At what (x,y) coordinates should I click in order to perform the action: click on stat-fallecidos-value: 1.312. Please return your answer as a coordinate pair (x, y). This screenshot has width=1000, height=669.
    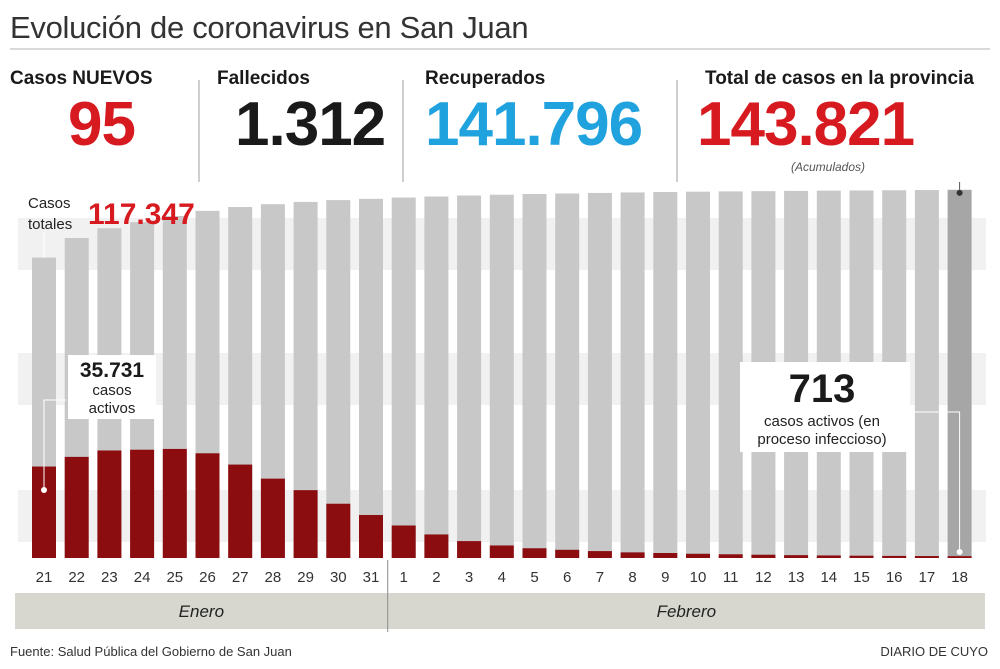
    Looking at the image, I should click on (310, 124).